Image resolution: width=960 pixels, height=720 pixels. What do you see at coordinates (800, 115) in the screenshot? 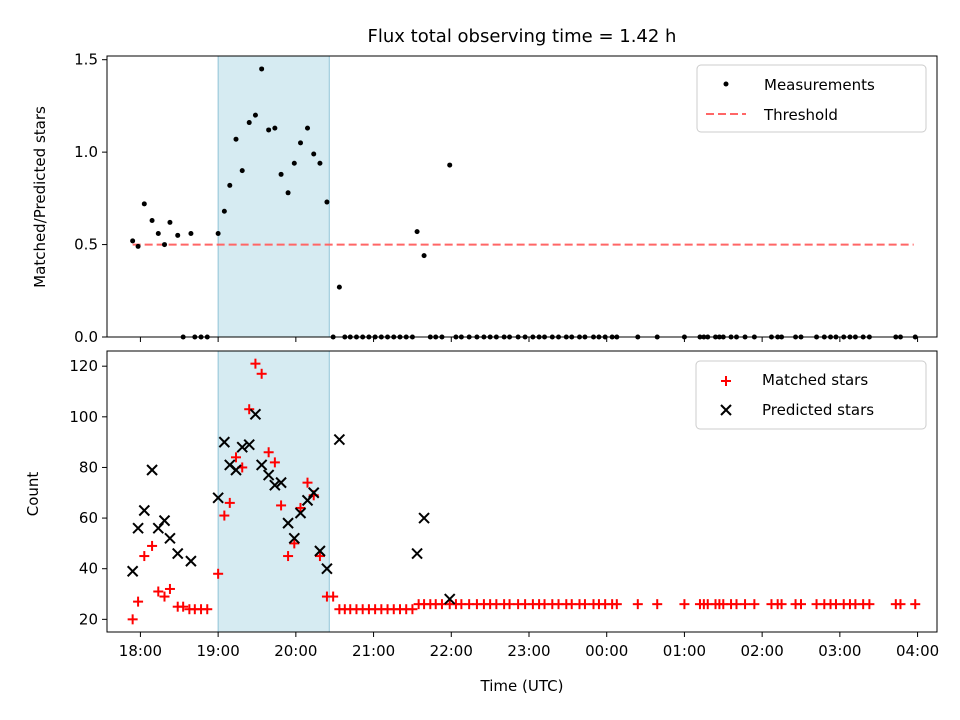
I see `threshold-legend-label: Threshold` at bounding box center [800, 115].